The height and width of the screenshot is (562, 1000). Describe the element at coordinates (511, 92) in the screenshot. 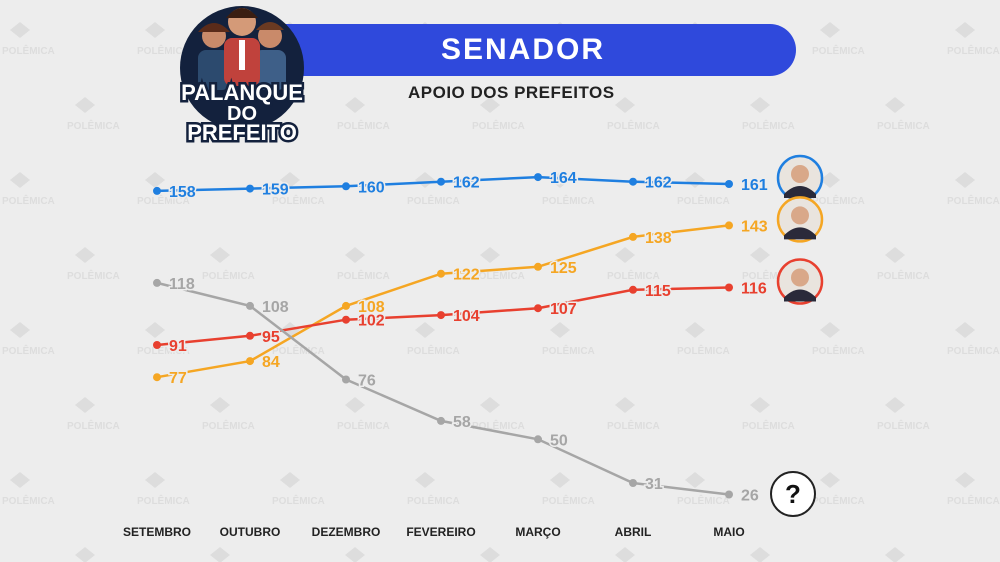

I see `chart-subtitle: APOIO DOS PREFEITOS` at that location.